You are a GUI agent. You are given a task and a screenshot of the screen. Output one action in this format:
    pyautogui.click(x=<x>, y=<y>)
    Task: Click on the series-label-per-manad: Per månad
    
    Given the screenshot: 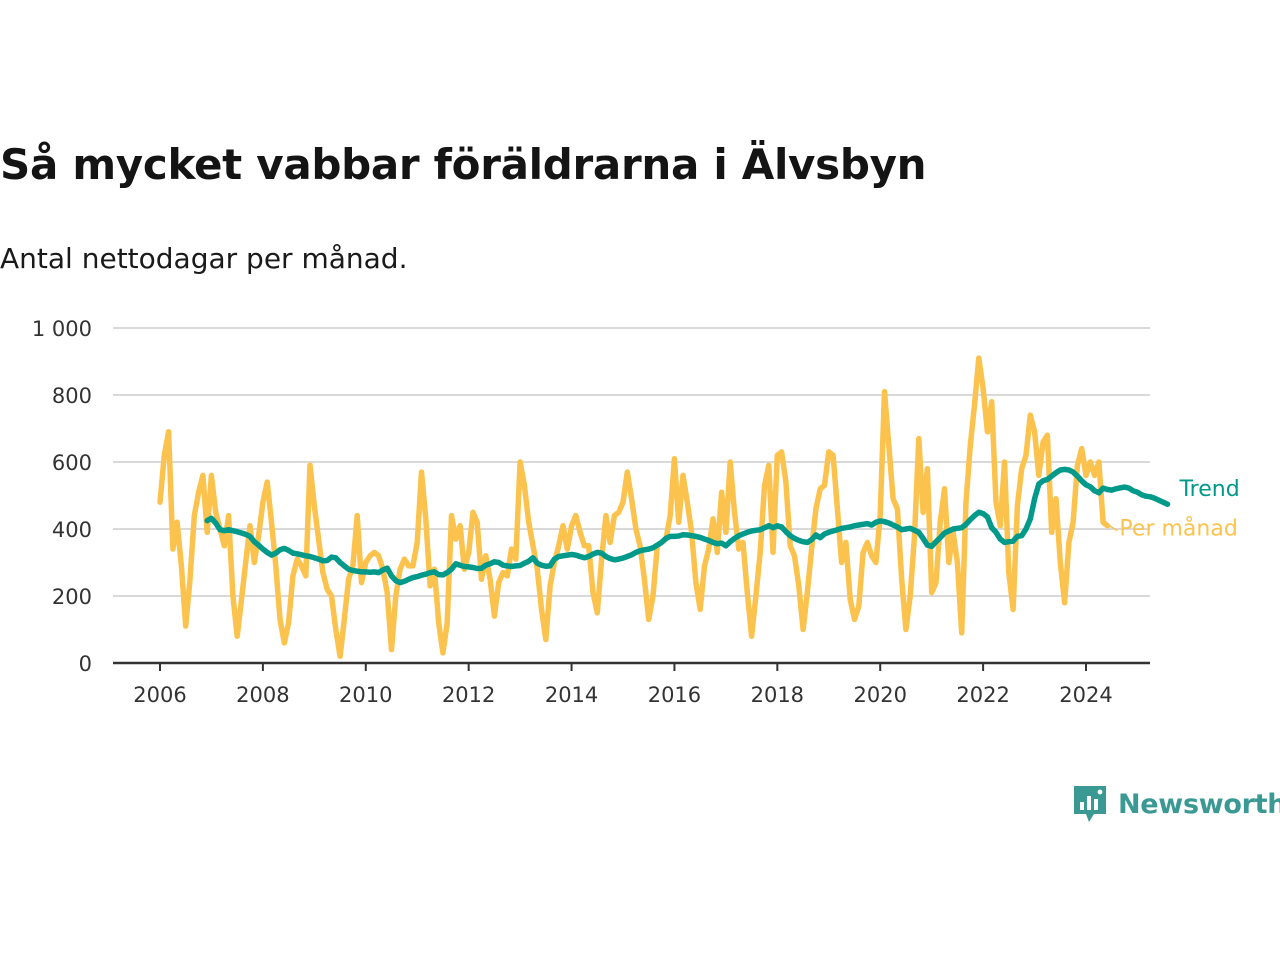 What is the action you would take?
    pyautogui.click(x=1178, y=529)
    